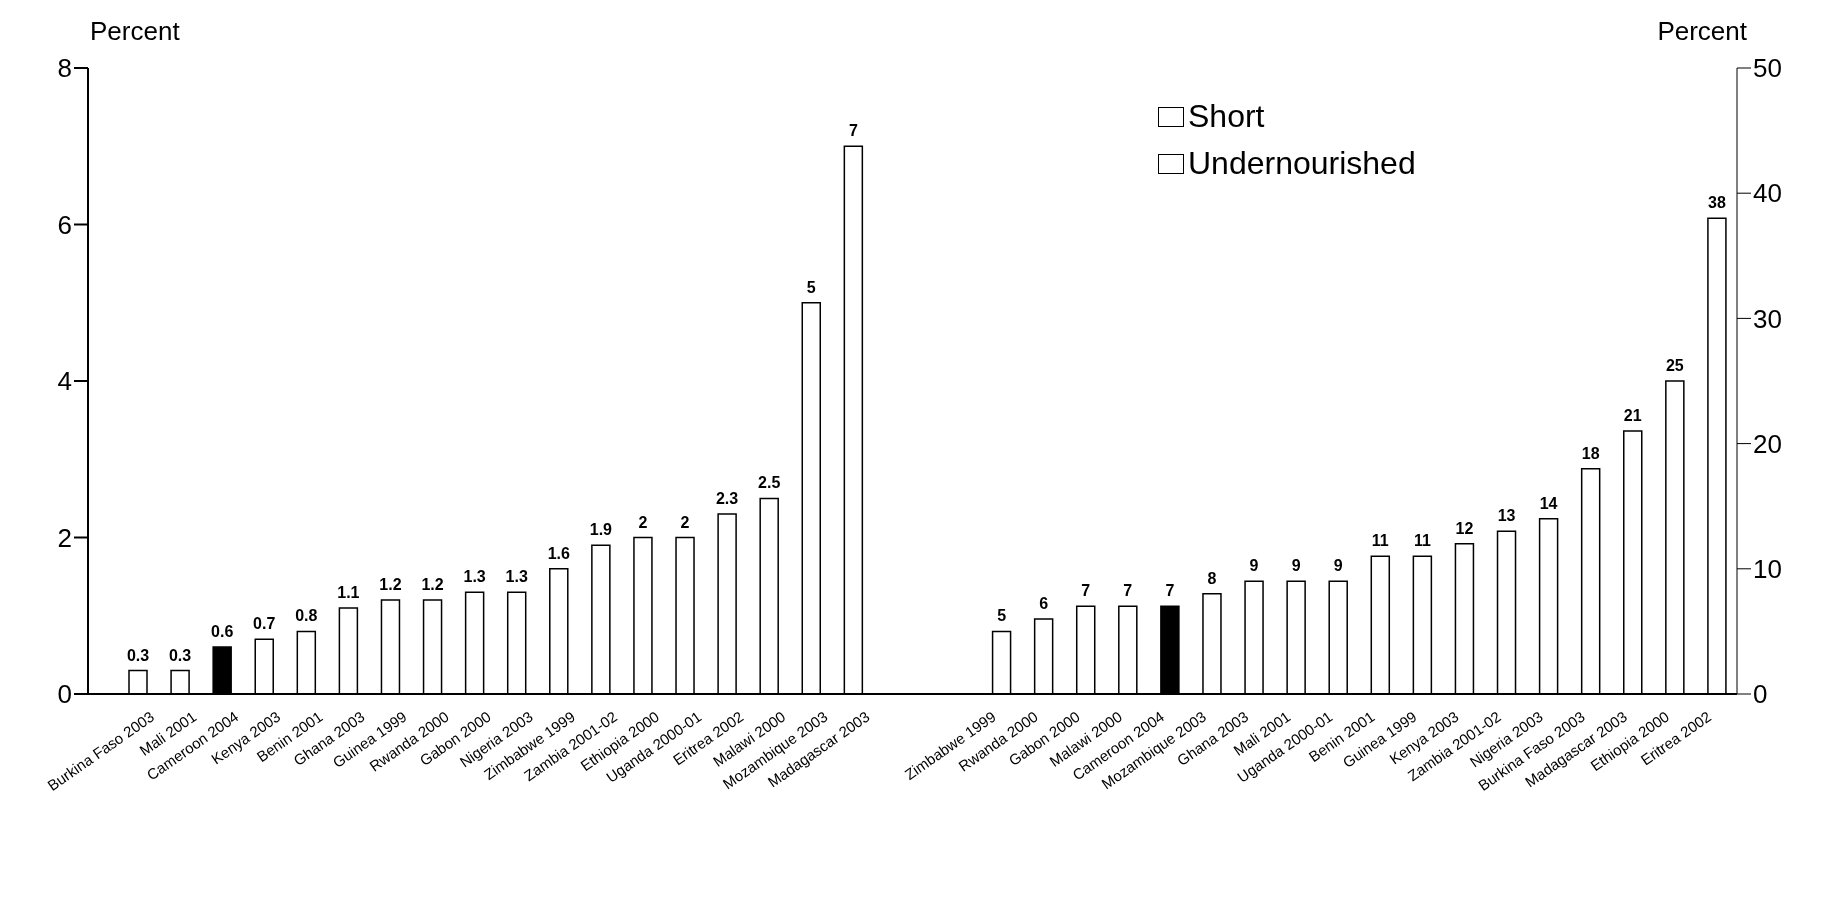 This screenshot has height=922, width=1835. I want to click on data-label: 38, so click(1717, 203).